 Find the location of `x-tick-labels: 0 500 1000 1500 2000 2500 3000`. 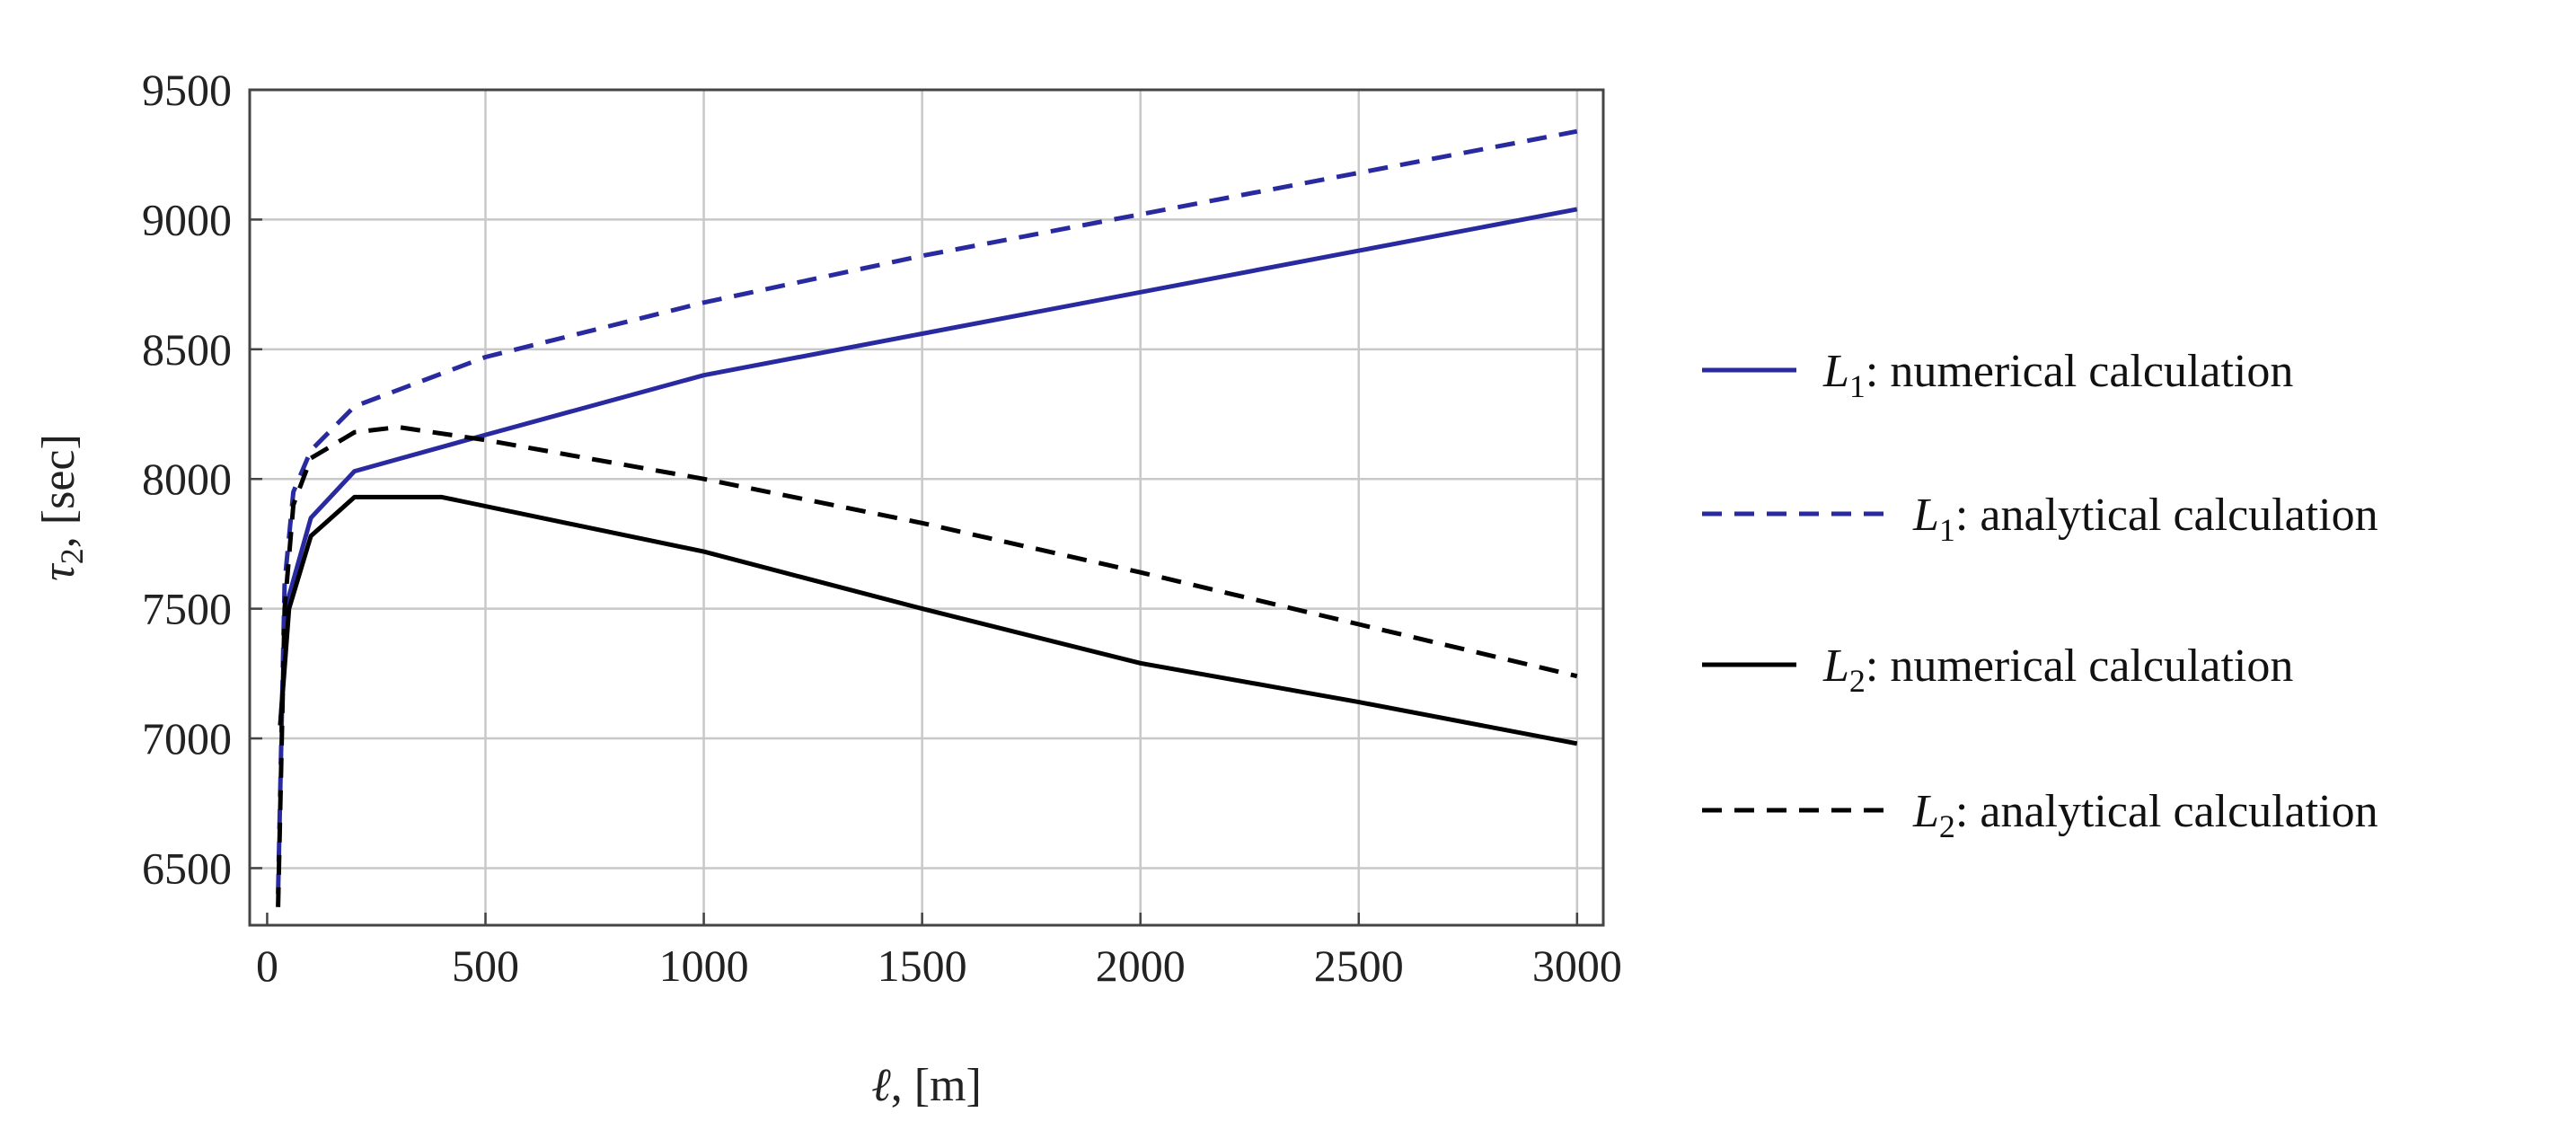

x-tick-labels: 0 500 1000 1500 2000 2500 3000 is located at coordinates (939, 965).